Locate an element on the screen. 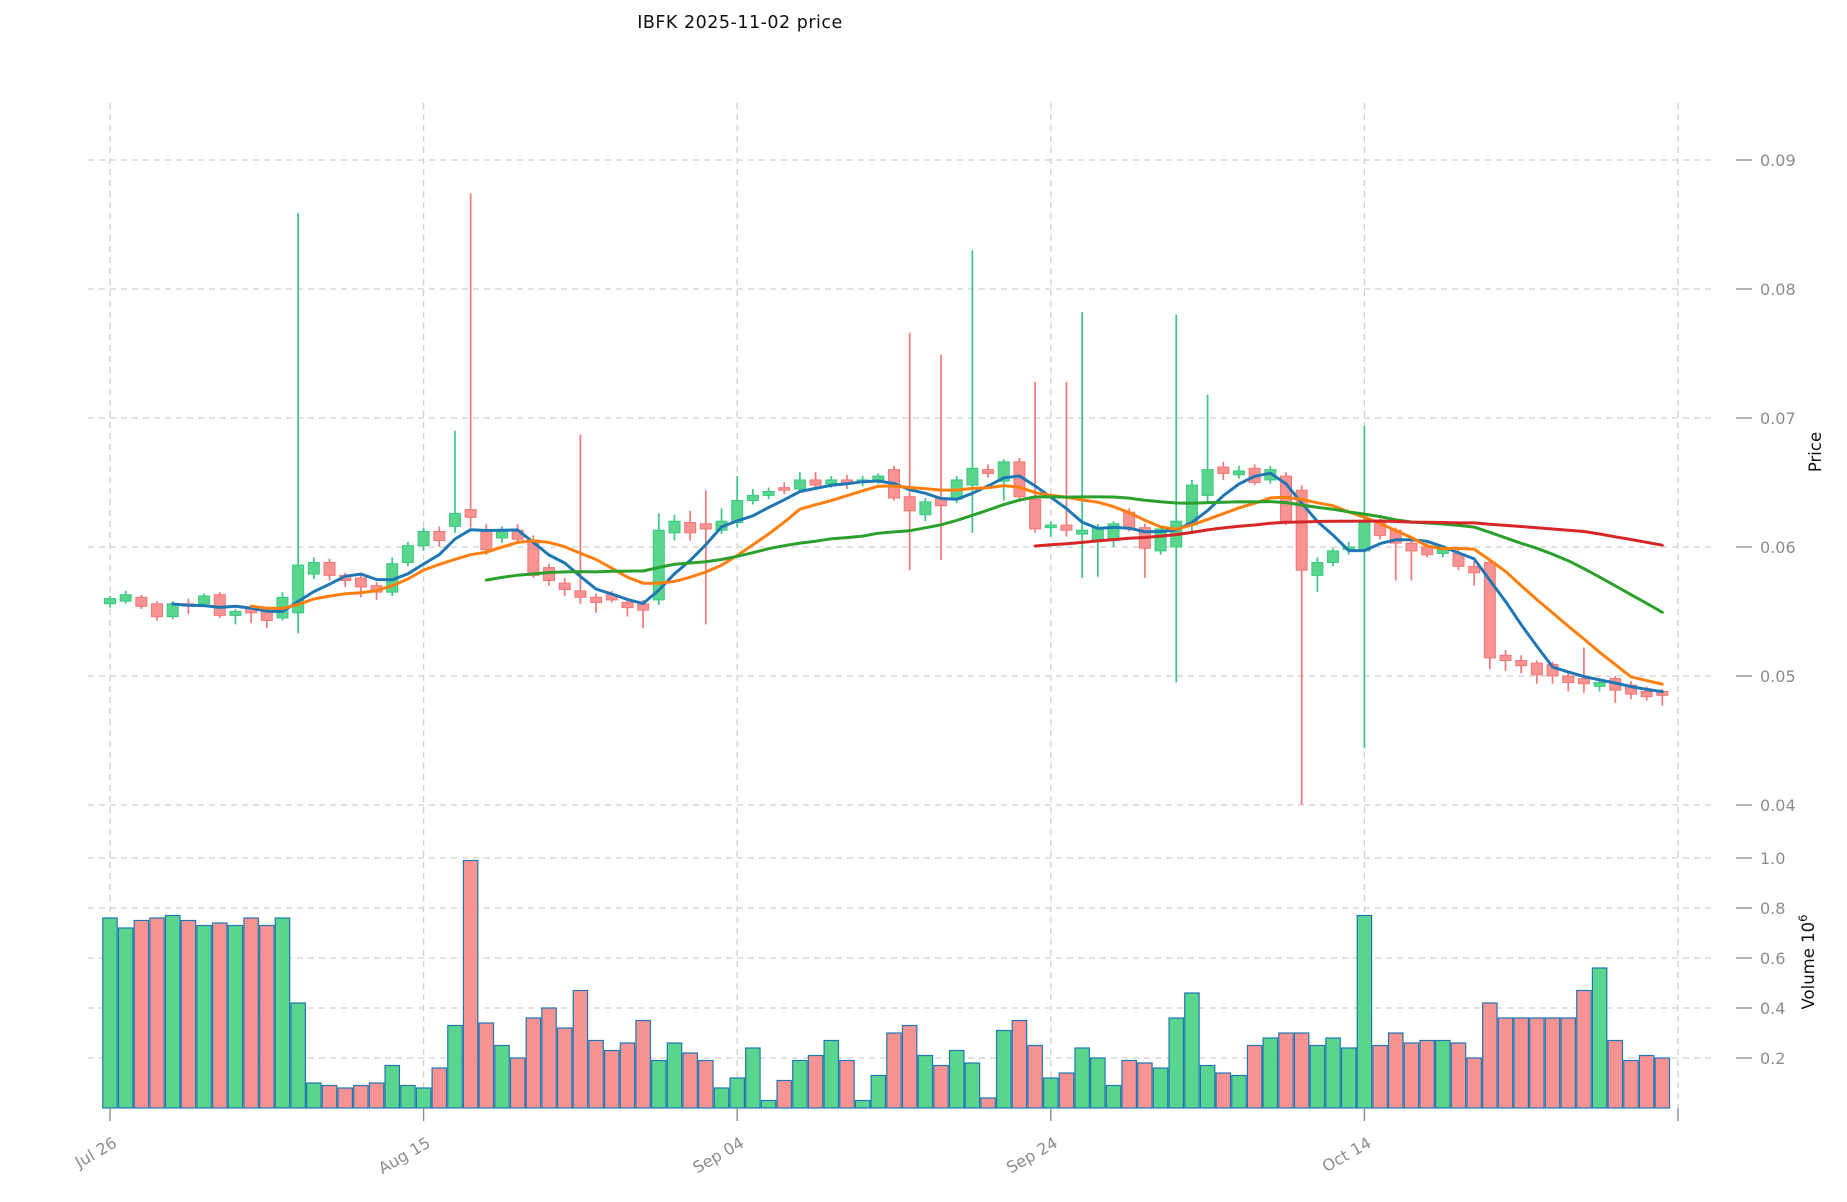  x-tick-label: Sep 04 is located at coordinates (719, 1155).